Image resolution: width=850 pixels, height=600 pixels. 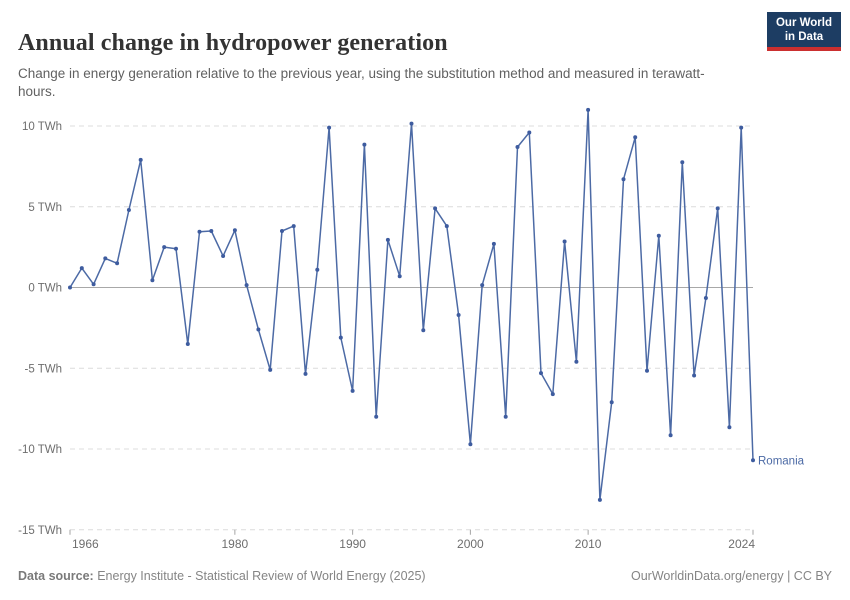 I want to click on owid-logo-line2: in Data, so click(x=804, y=37).